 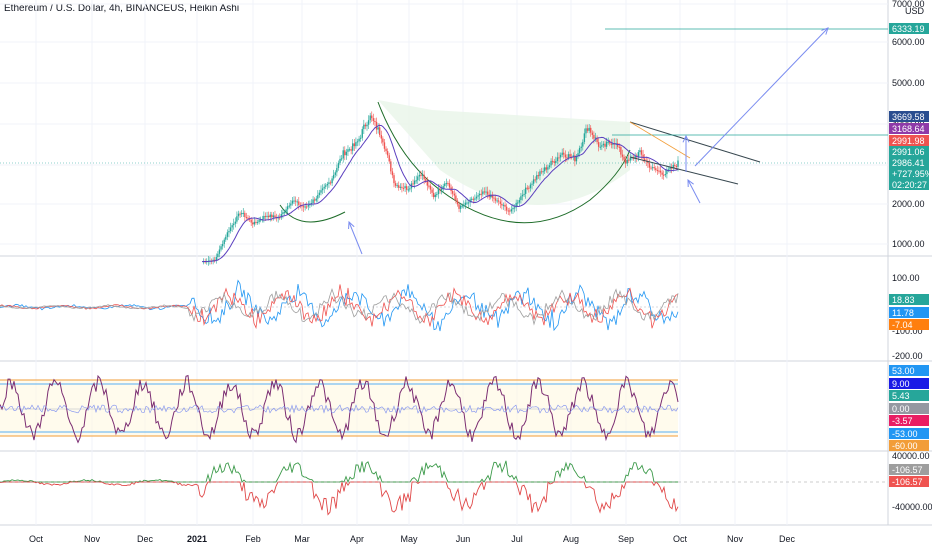 What do you see at coordinates (690, 183) in the screenshot?
I see `pointer-arrow-right-head` at bounding box center [690, 183].